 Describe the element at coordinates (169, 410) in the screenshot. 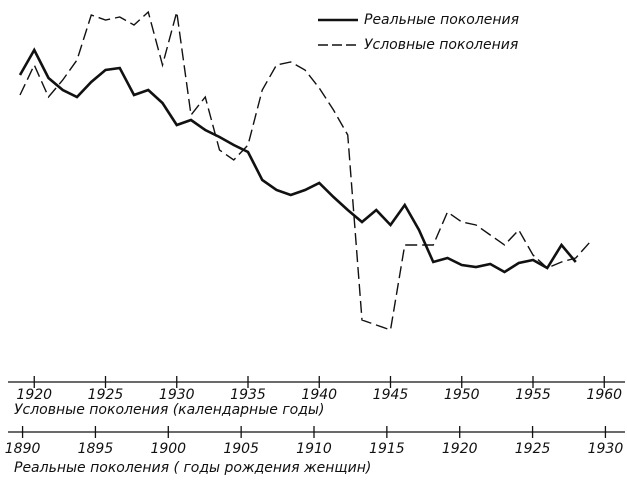

I see `x-axis-title: Условные поколения (календарные годы)` at that location.